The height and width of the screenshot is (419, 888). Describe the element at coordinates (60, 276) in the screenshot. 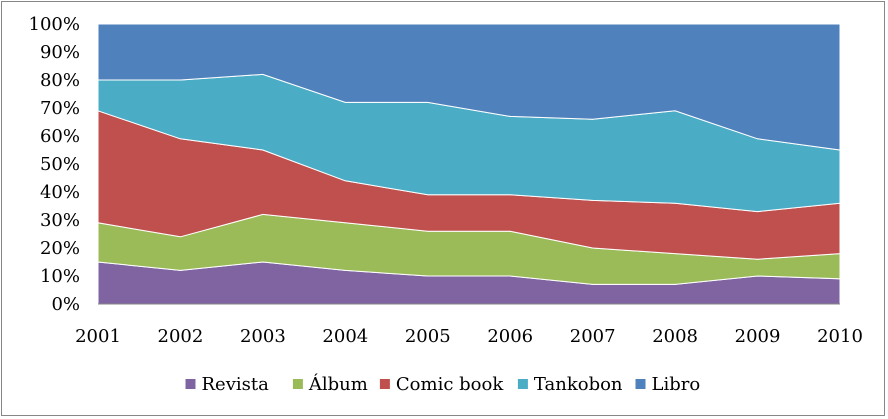

I see `y-tick-label: 10%` at that location.